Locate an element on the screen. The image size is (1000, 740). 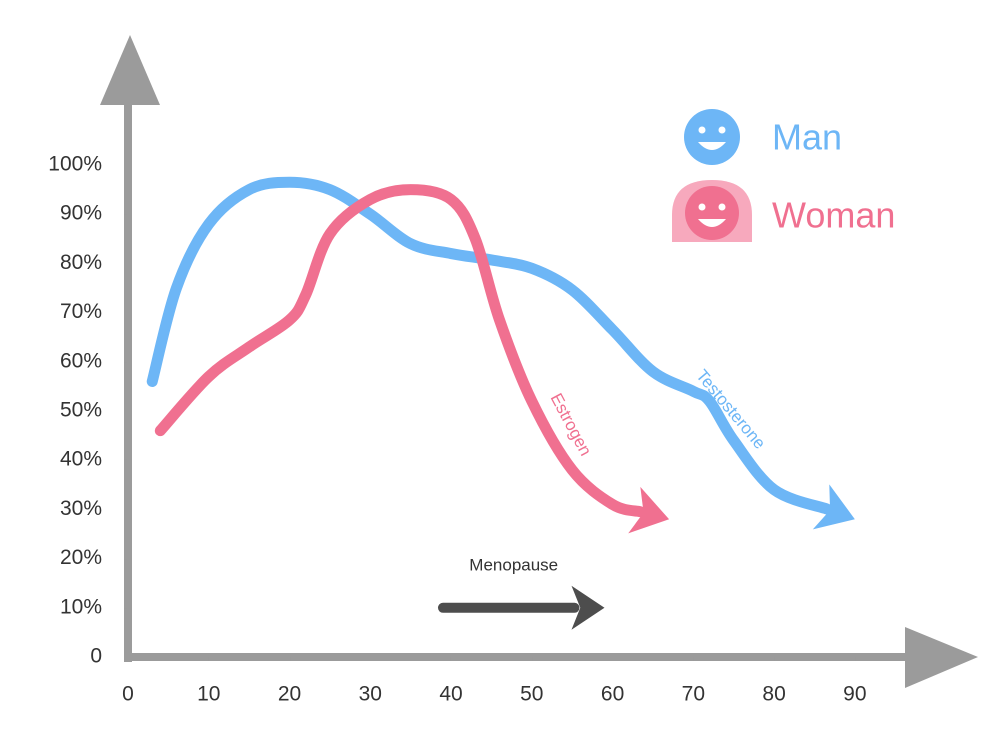
y-tick-label: 100% is located at coordinates (75, 164).